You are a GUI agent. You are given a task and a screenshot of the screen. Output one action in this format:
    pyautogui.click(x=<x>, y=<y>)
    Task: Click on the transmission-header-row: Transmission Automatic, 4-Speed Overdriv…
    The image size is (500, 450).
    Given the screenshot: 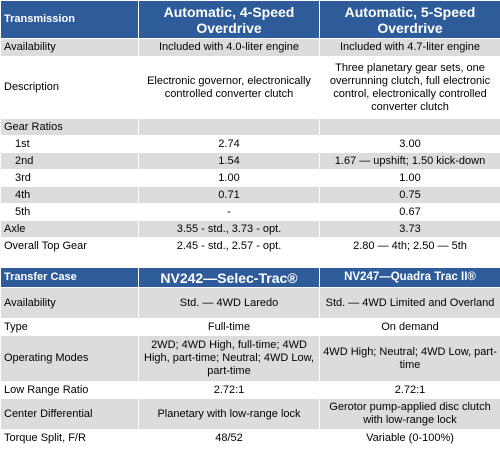 What is the action you would take?
    pyautogui.click(x=250, y=19)
    